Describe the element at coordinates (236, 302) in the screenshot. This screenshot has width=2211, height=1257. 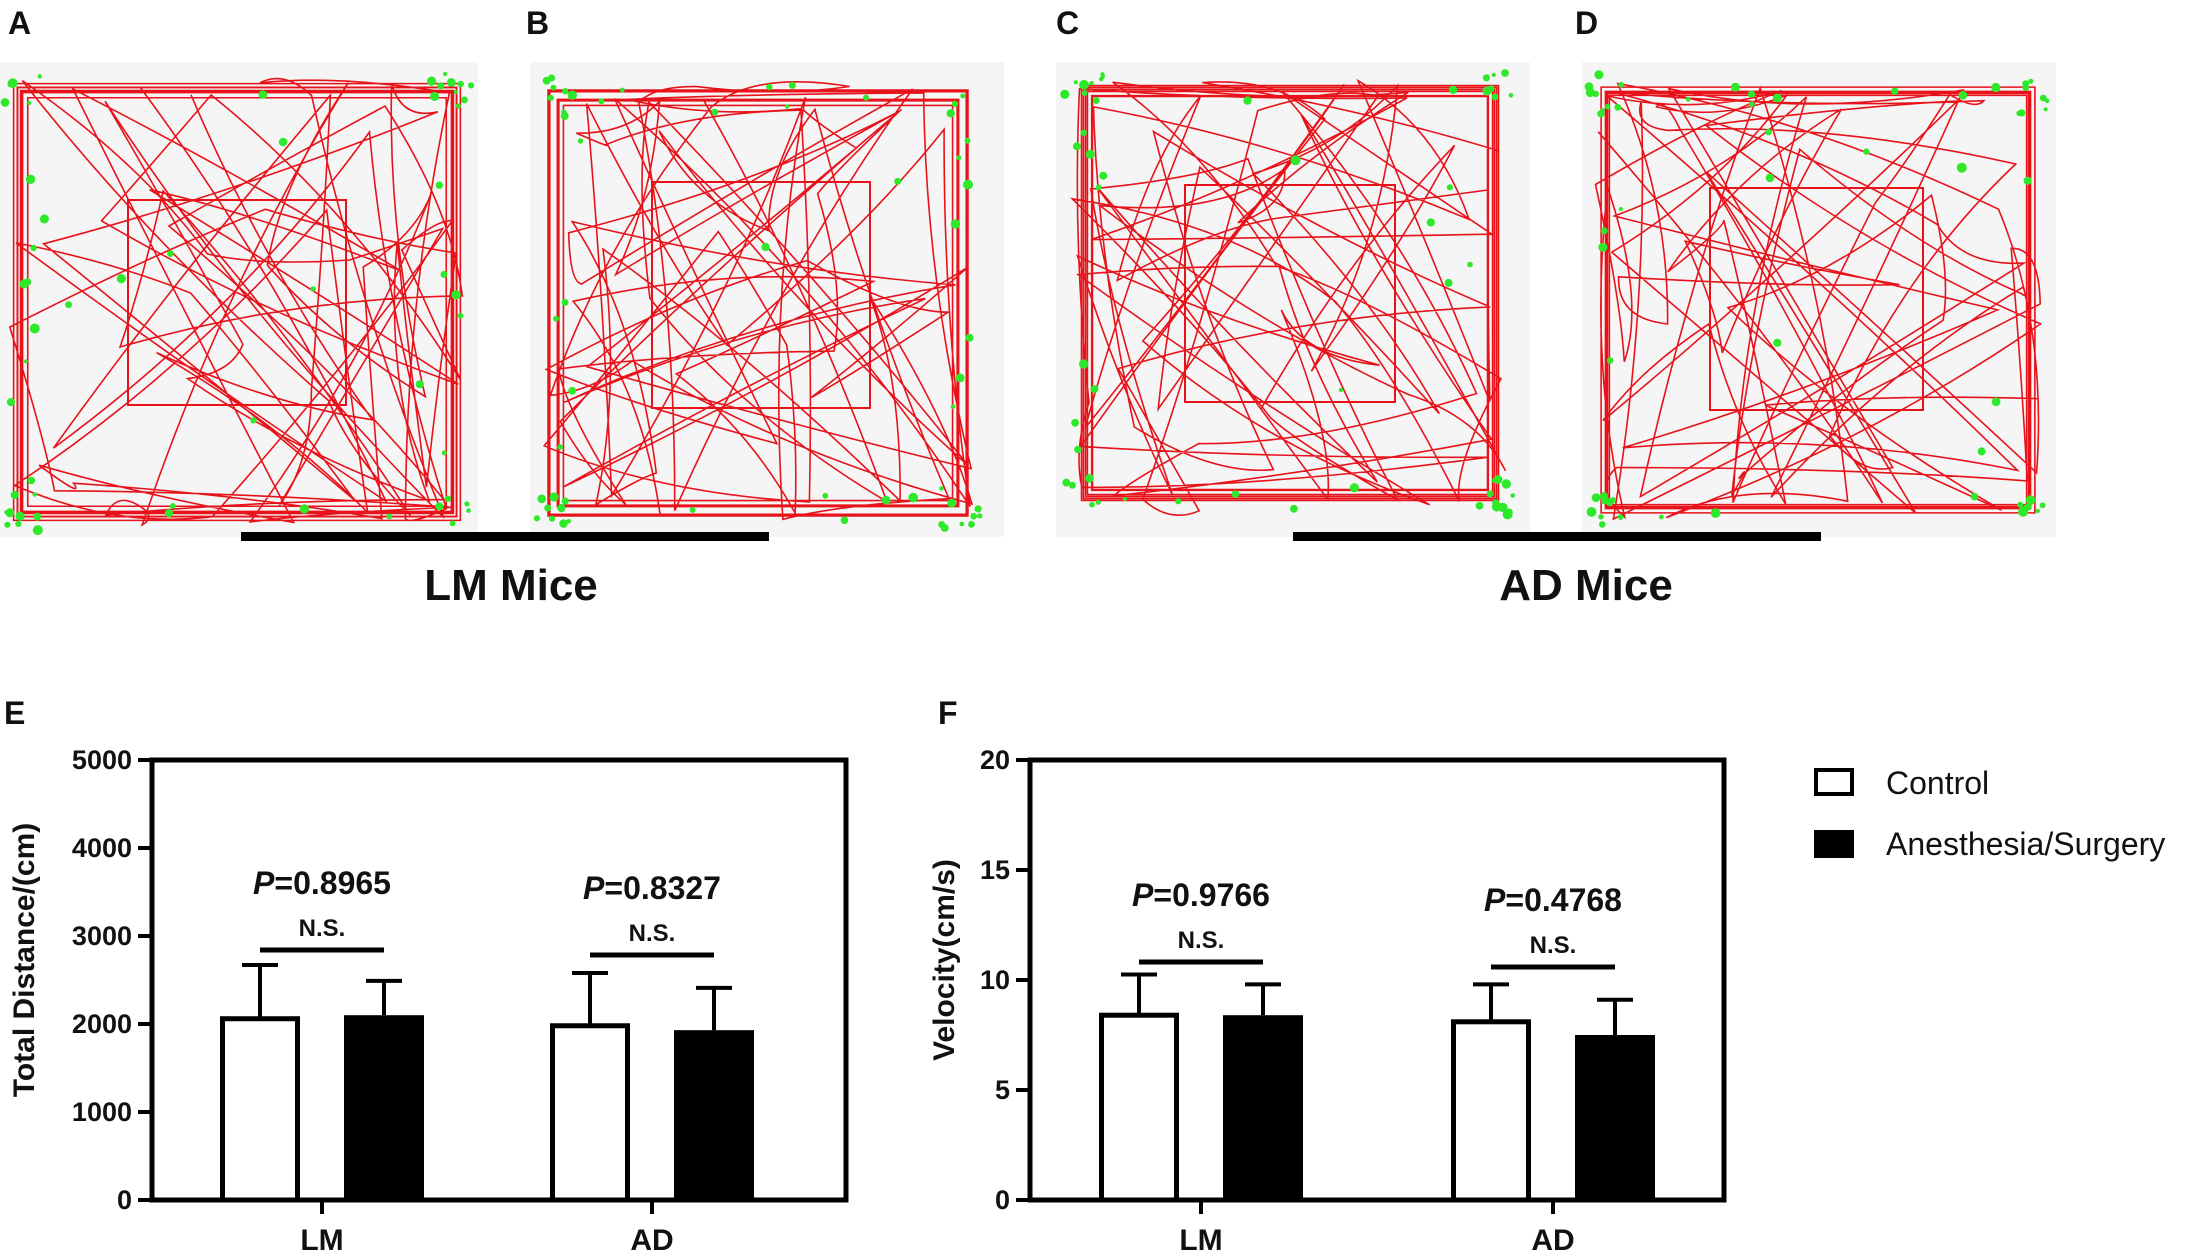
I see `movement-track` at that location.